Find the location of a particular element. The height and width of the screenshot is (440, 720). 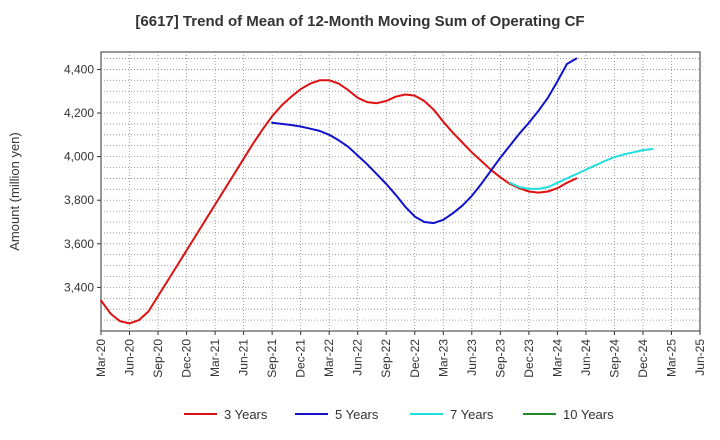

x-tick-label: Mar-25 is located at coordinates (671, 358).